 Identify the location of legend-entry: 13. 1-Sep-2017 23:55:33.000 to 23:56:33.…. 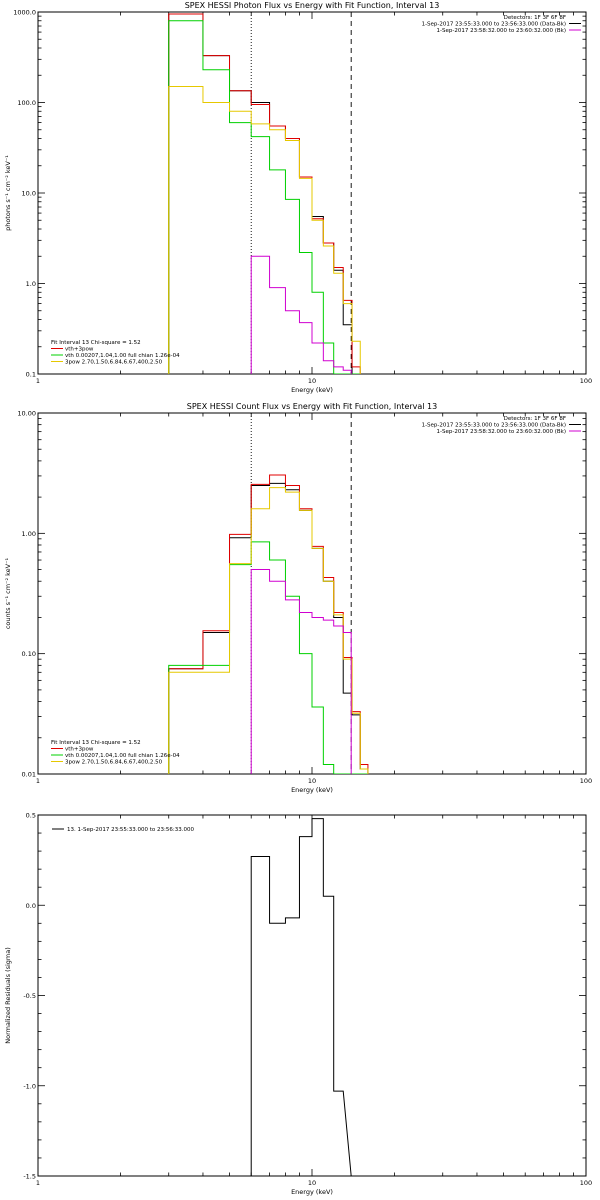
(130, 830).